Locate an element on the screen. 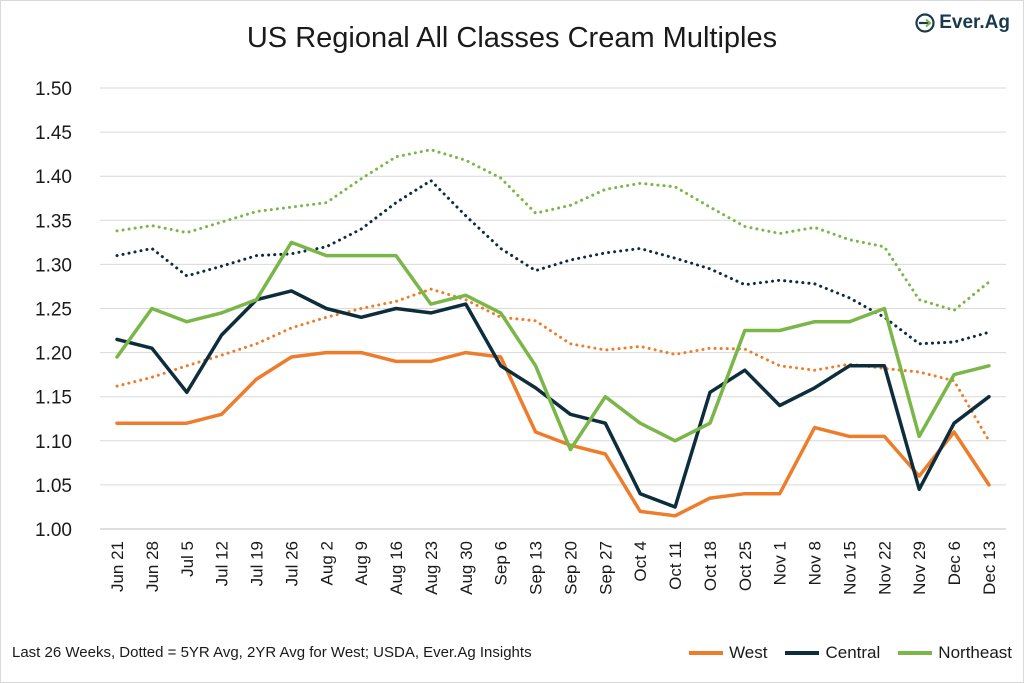  x-tick-label: Jul 5 is located at coordinates (187, 559).